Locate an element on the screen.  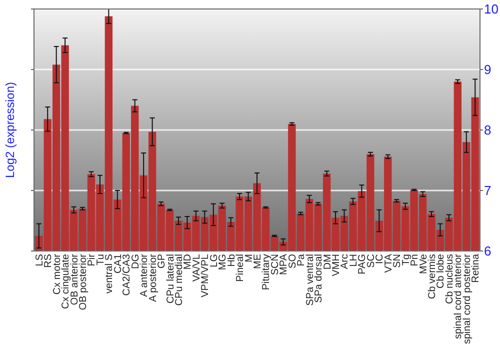
x-tick-label: Pn is located at coordinates (415, 260).